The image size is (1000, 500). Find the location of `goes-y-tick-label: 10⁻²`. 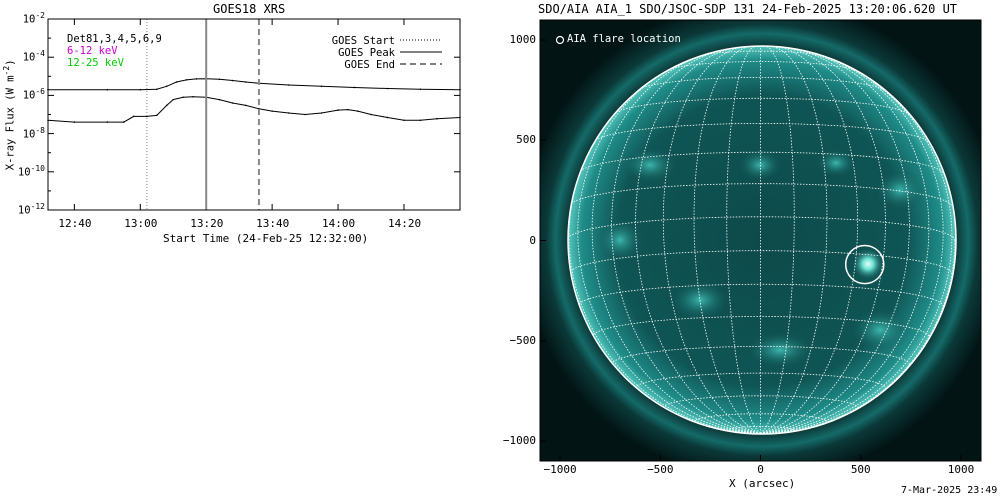

goes-y-tick-label: 10⁻² is located at coordinates (34, 18).